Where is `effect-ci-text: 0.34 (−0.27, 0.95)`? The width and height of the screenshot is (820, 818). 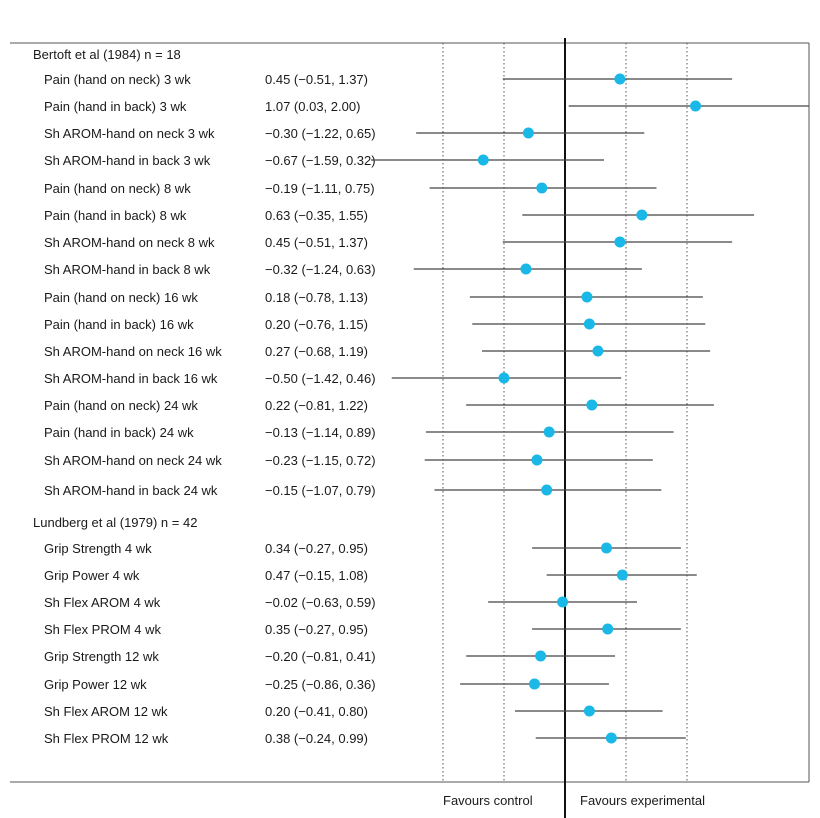 effect-ci-text: 0.34 (−0.27, 0.95) is located at coordinates (316, 548).